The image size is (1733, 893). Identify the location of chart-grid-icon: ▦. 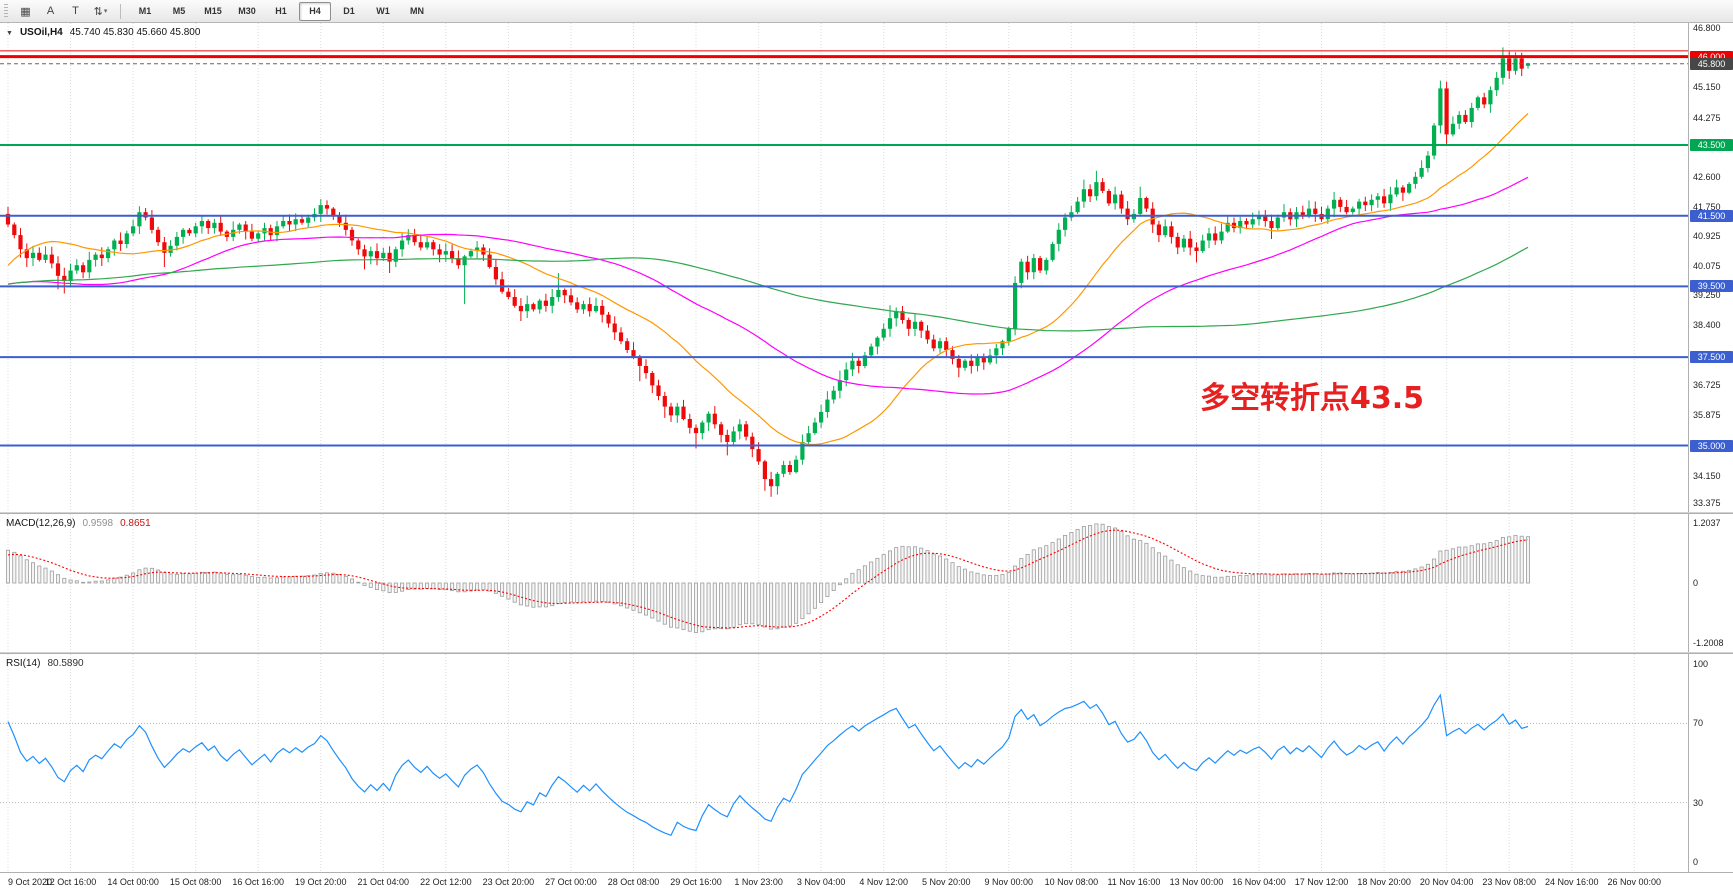
(25, 11).